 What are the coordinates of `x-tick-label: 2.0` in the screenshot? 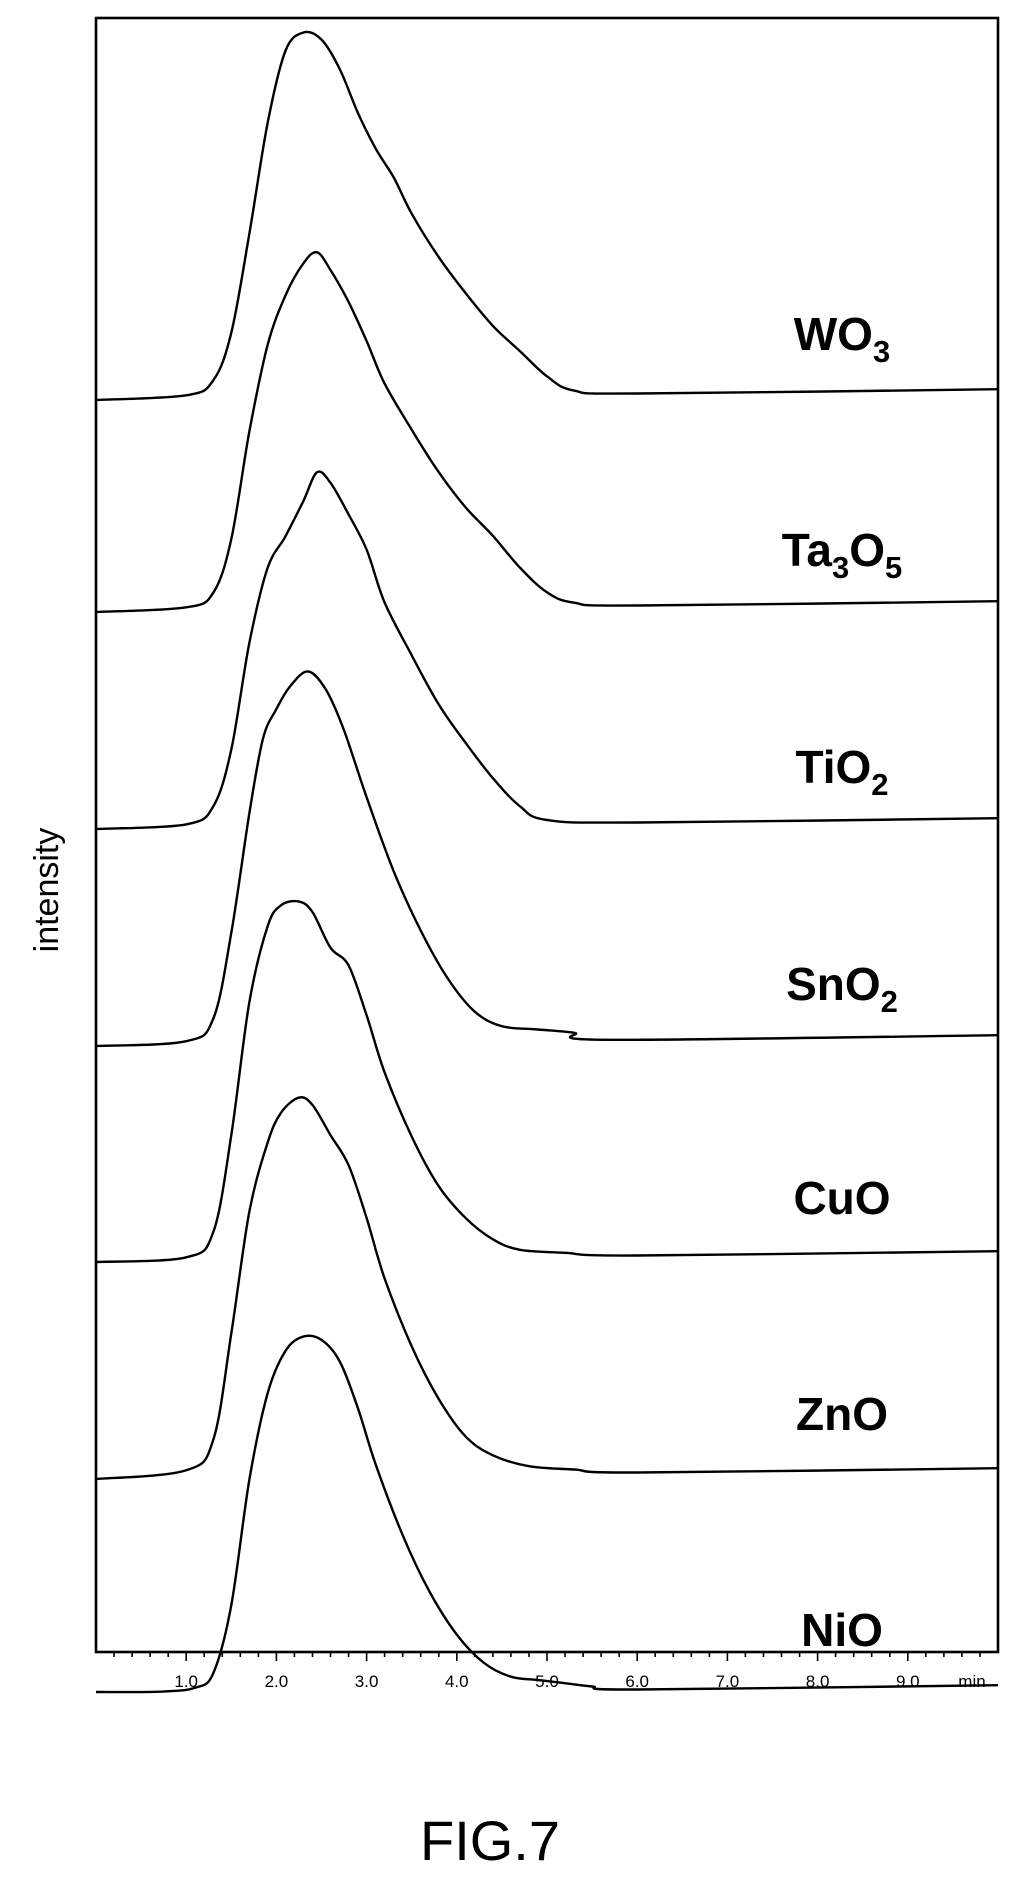 It's located at (277, 1681).